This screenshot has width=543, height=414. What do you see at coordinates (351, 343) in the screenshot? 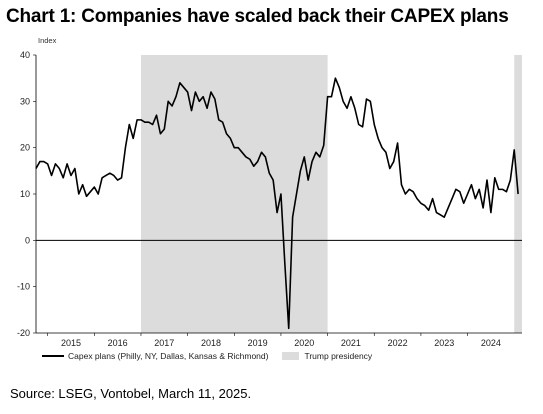
I see `x-tick-label: 2021` at bounding box center [351, 343].